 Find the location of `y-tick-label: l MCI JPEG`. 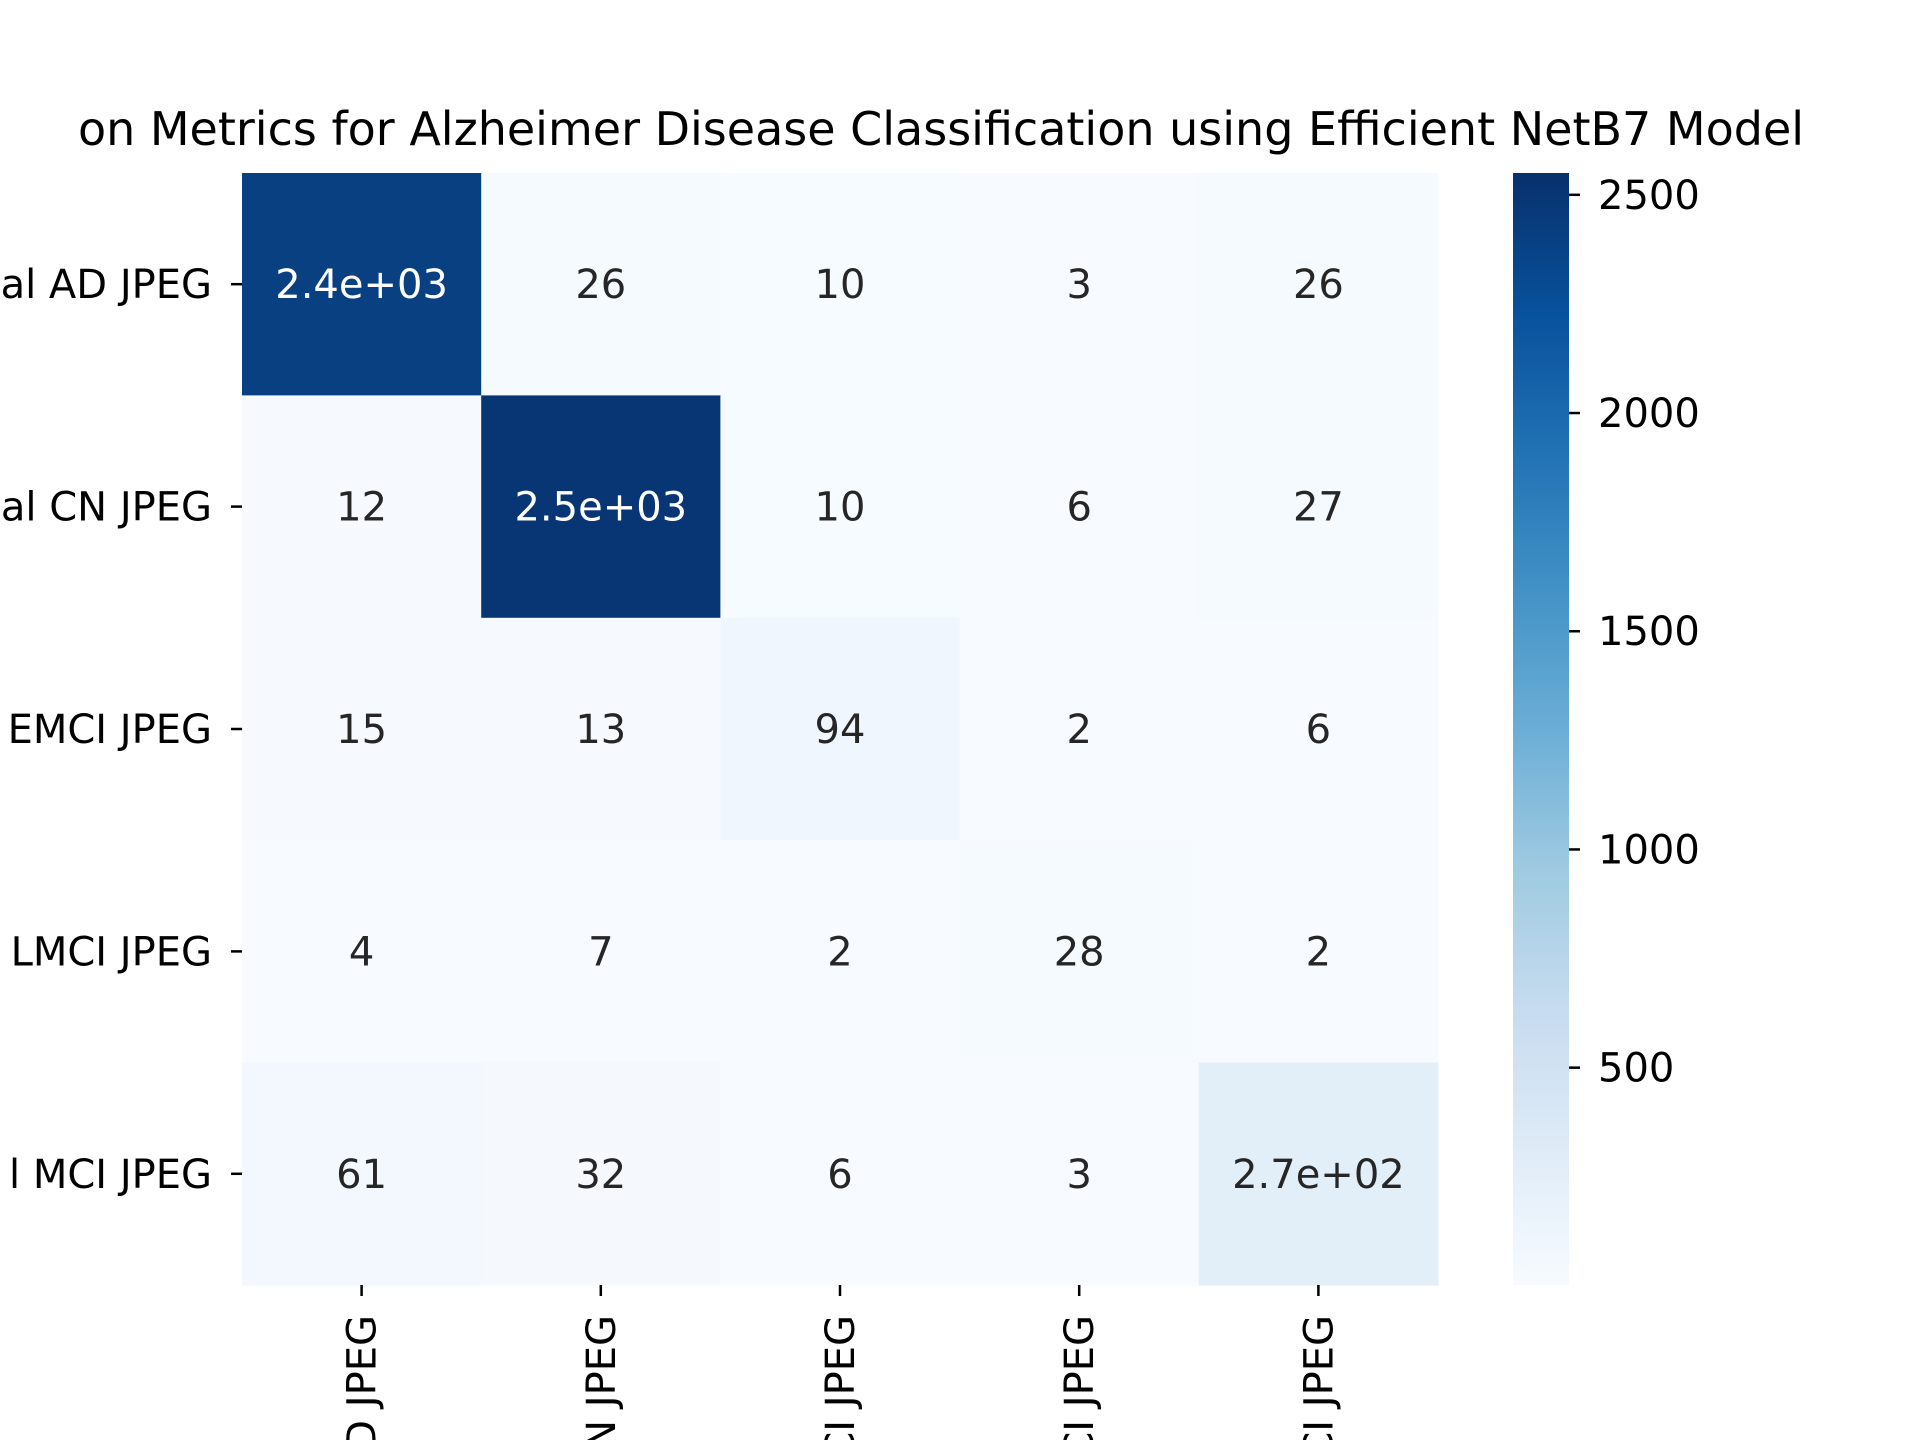

y-tick-label: l MCI JPEG is located at coordinates (110, 1175).